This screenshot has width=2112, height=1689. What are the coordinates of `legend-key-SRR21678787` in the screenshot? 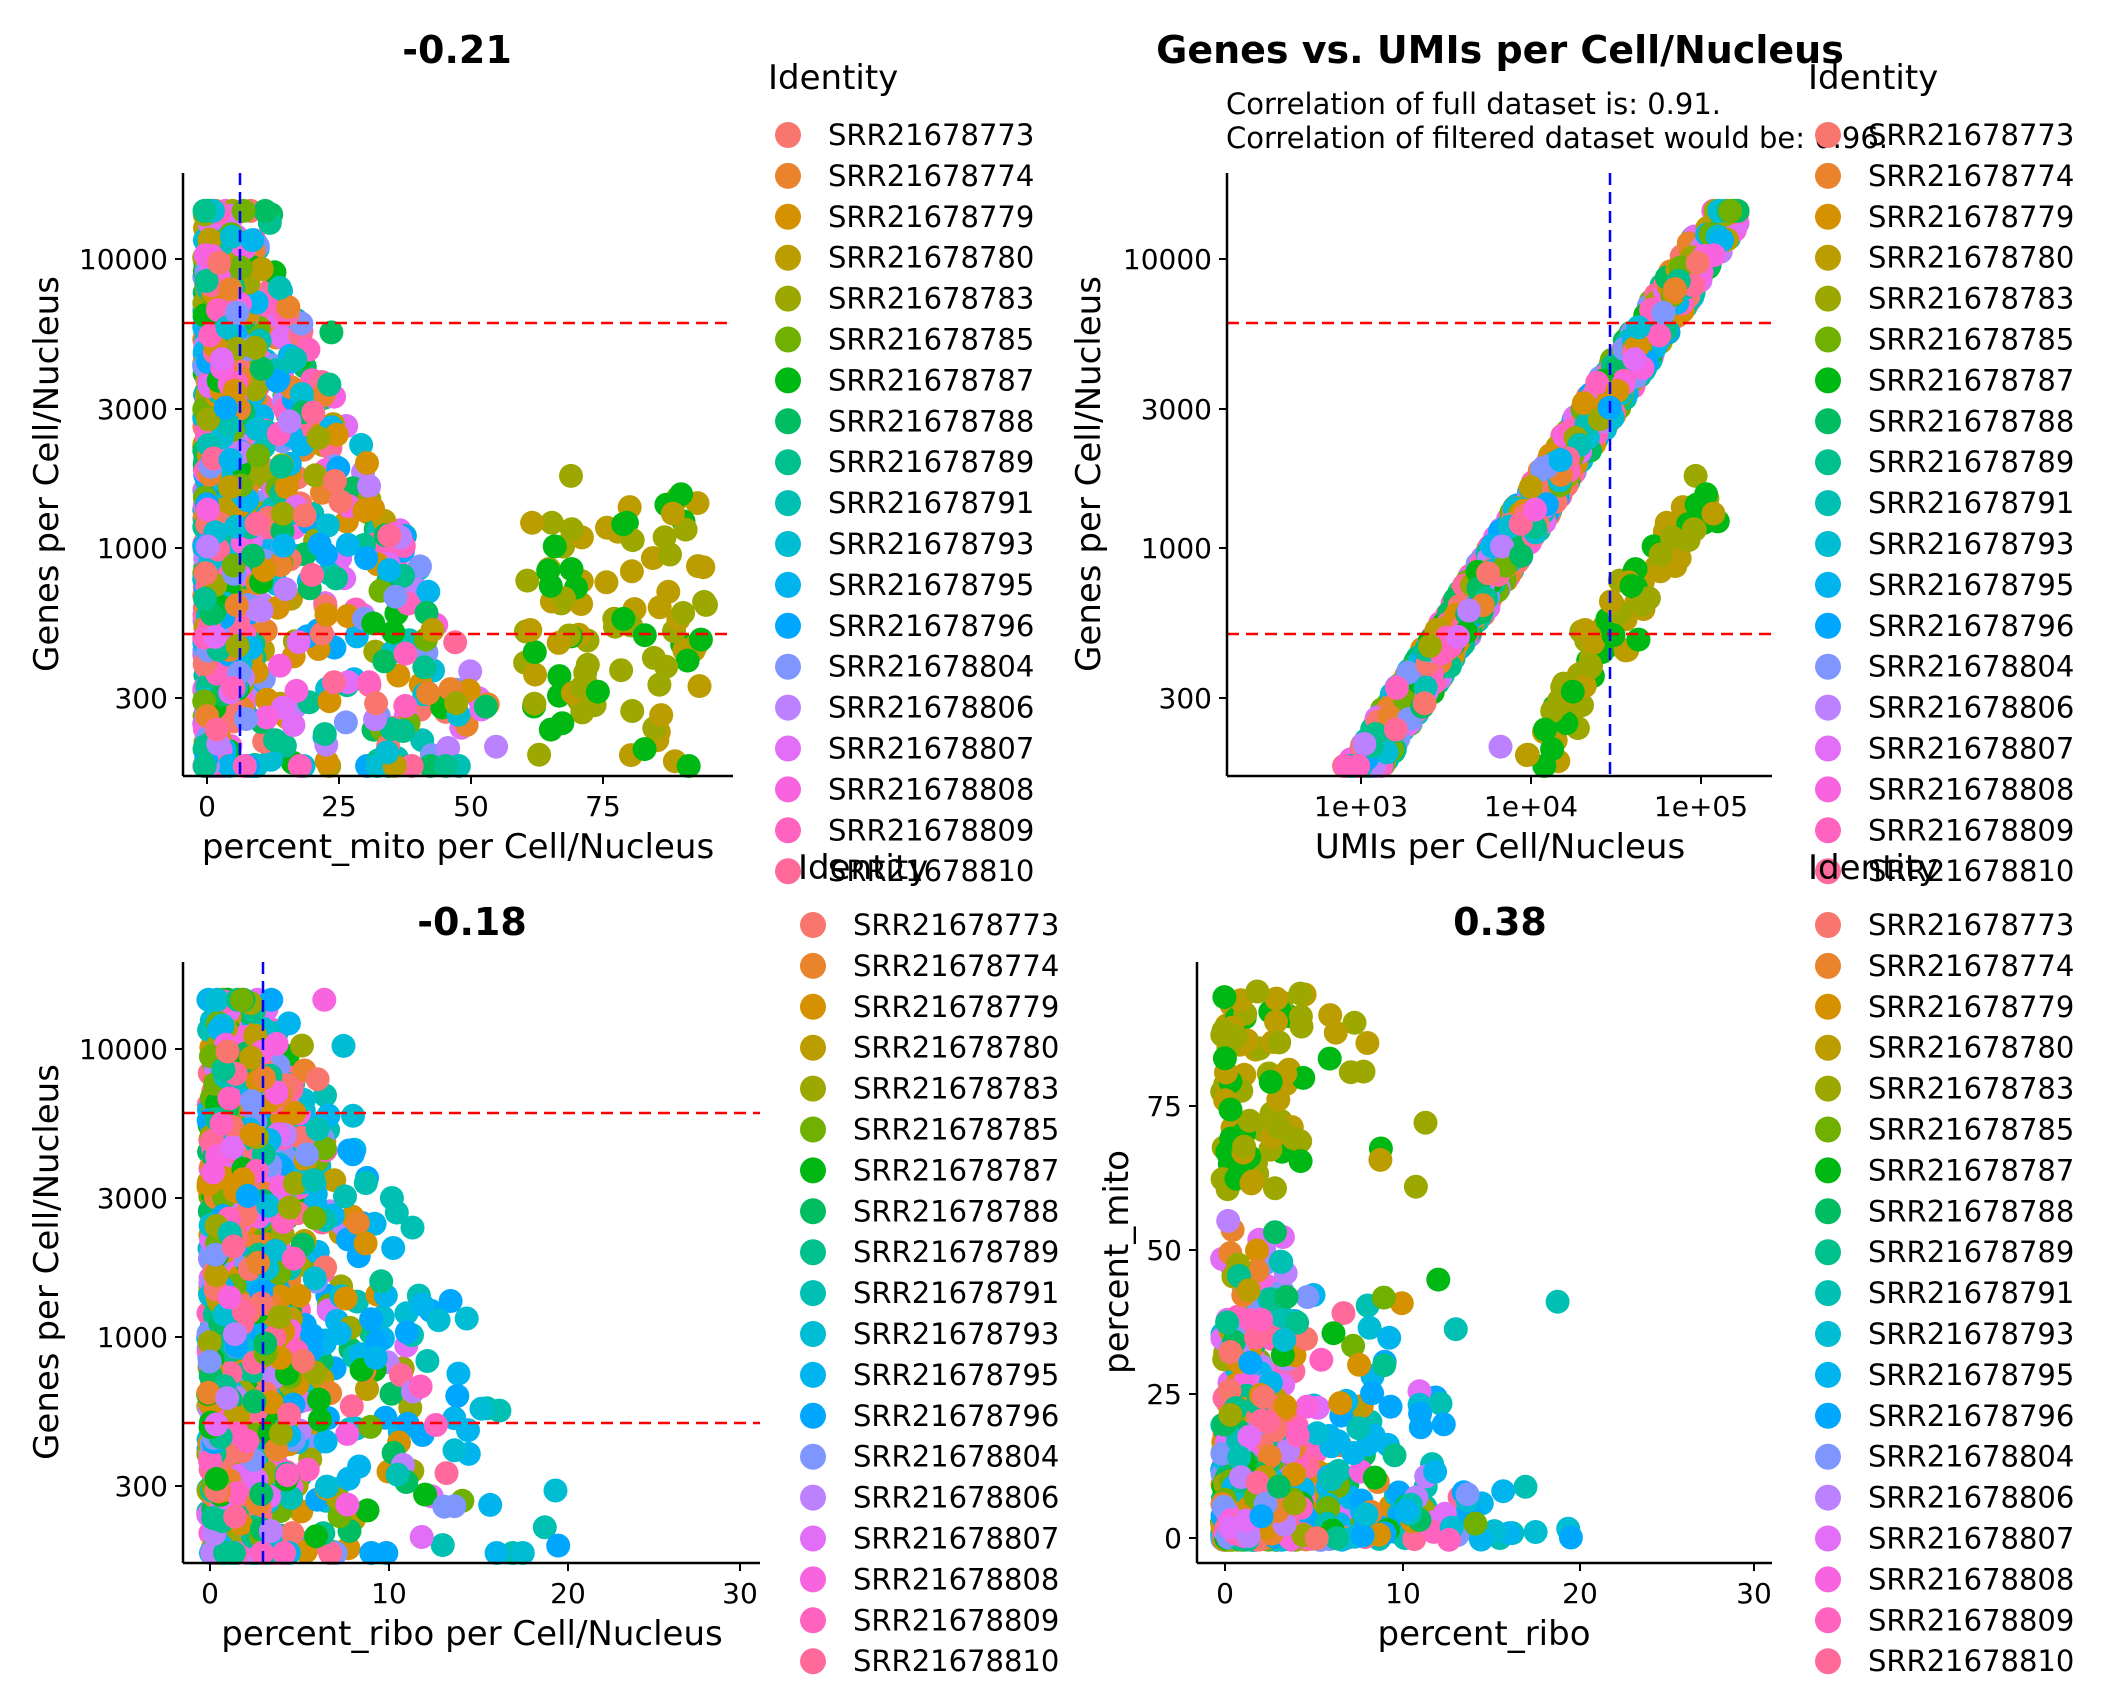 It's located at (1828, 380).